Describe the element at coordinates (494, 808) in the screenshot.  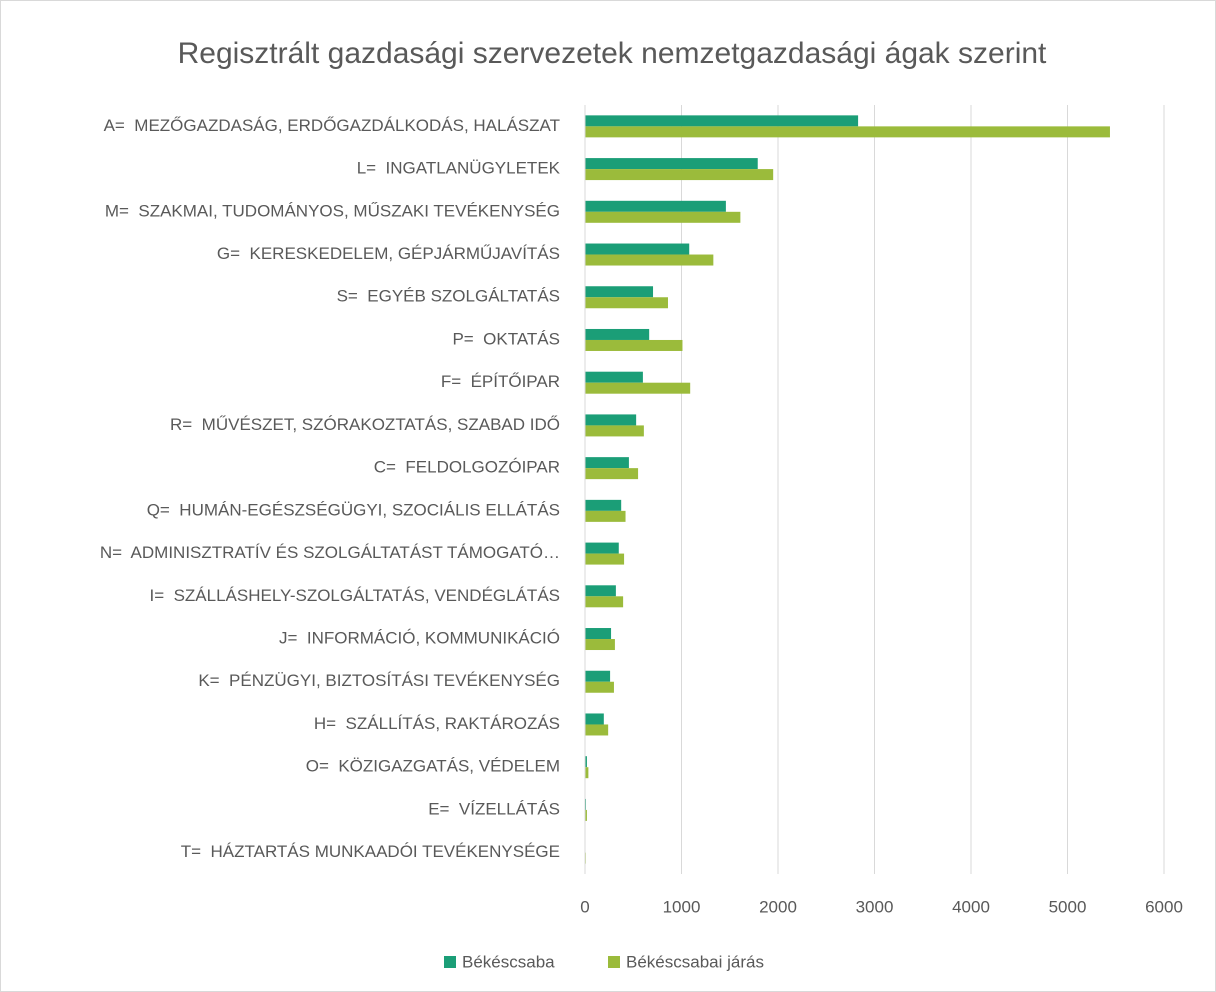
I see `y-tick-label: E= VÍZELLÁTÁS` at that location.